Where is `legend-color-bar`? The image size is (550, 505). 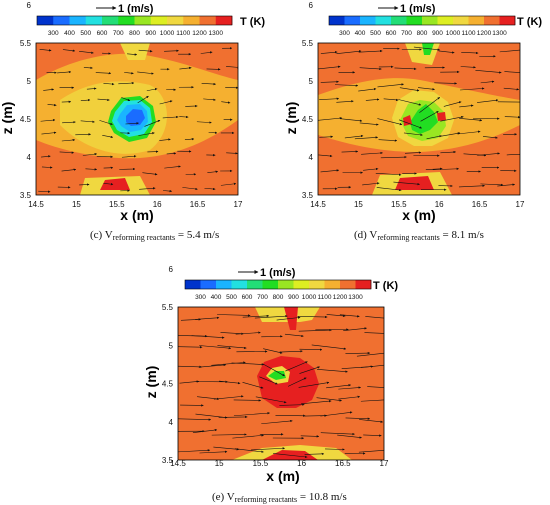
legend-color-bar is located at coordinates (422, 20).